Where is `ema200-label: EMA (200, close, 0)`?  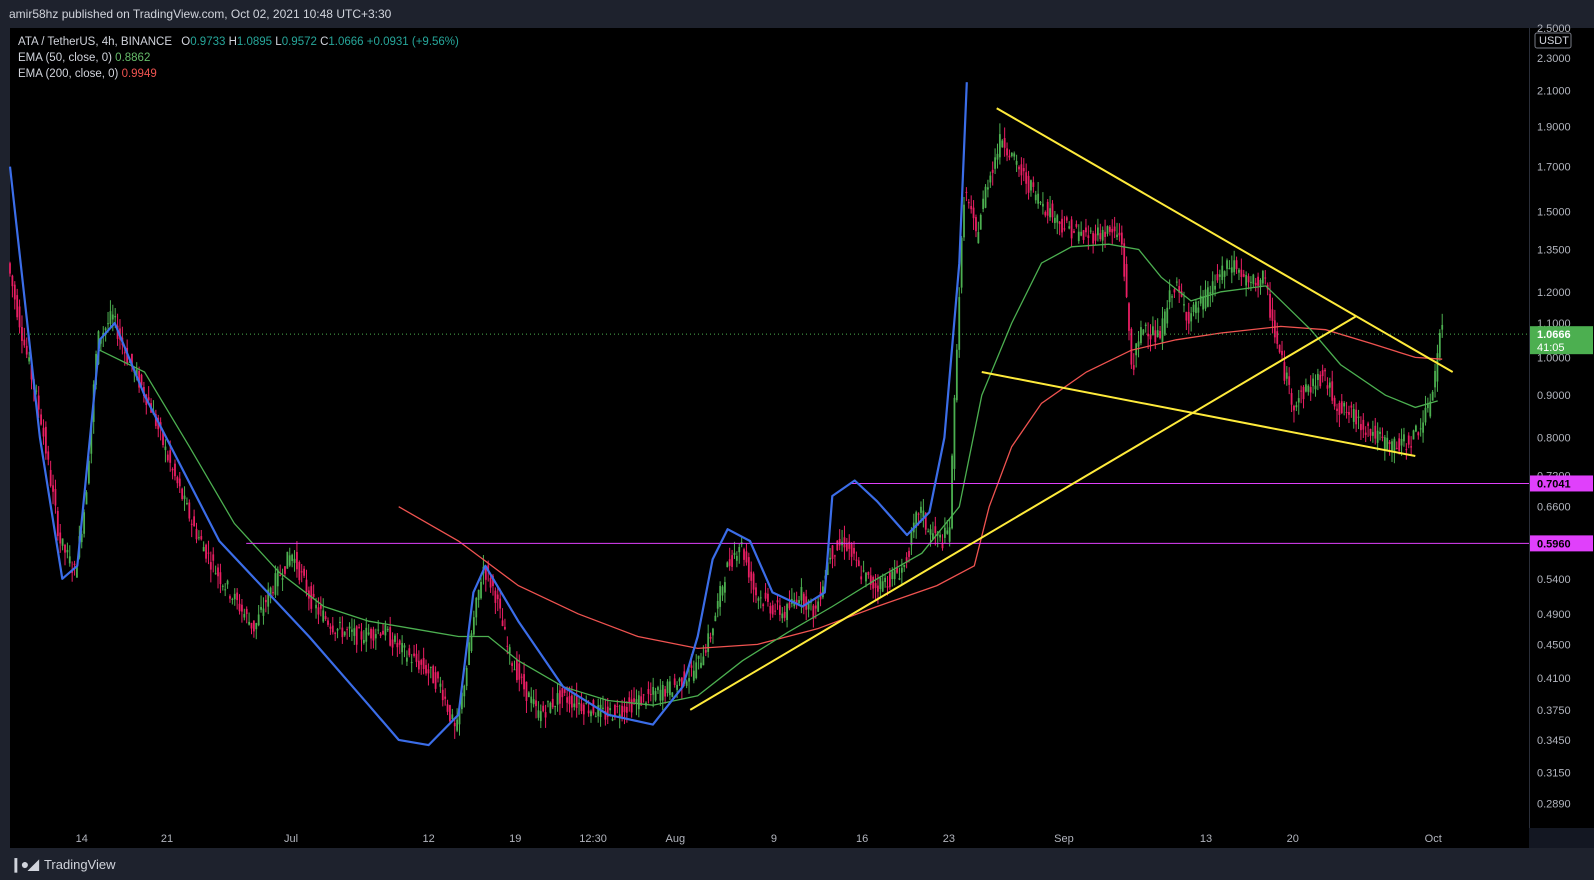 ema200-label: EMA (200, close, 0) is located at coordinates (68, 74).